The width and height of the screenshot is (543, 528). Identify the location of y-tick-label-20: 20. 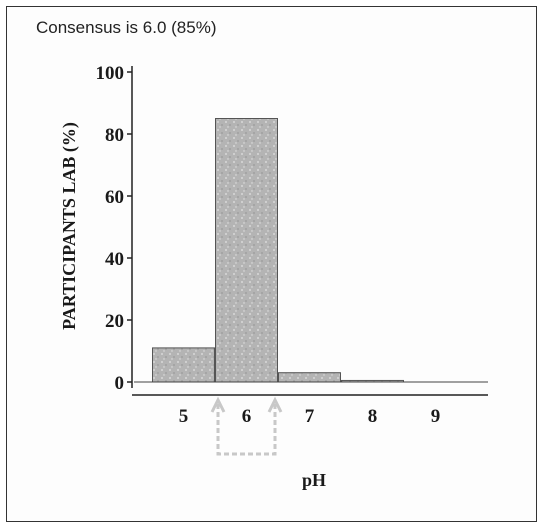
(114, 321).